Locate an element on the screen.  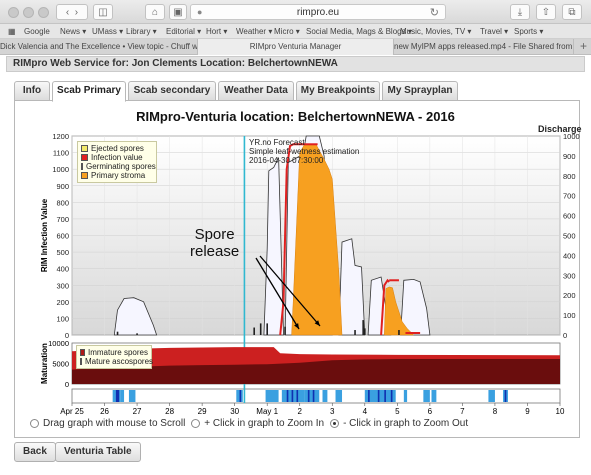
home-icon: ⌂ is located at coordinates (155, 12).